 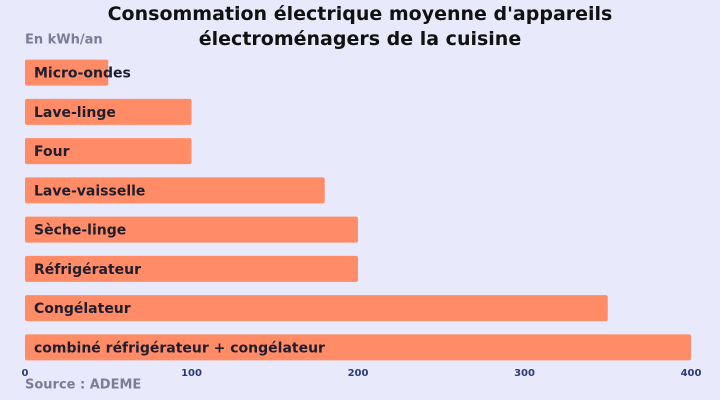 What do you see at coordinates (80, 231) in the screenshot?
I see `category-label: Sèche-linge` at bounding box center [80, 231].